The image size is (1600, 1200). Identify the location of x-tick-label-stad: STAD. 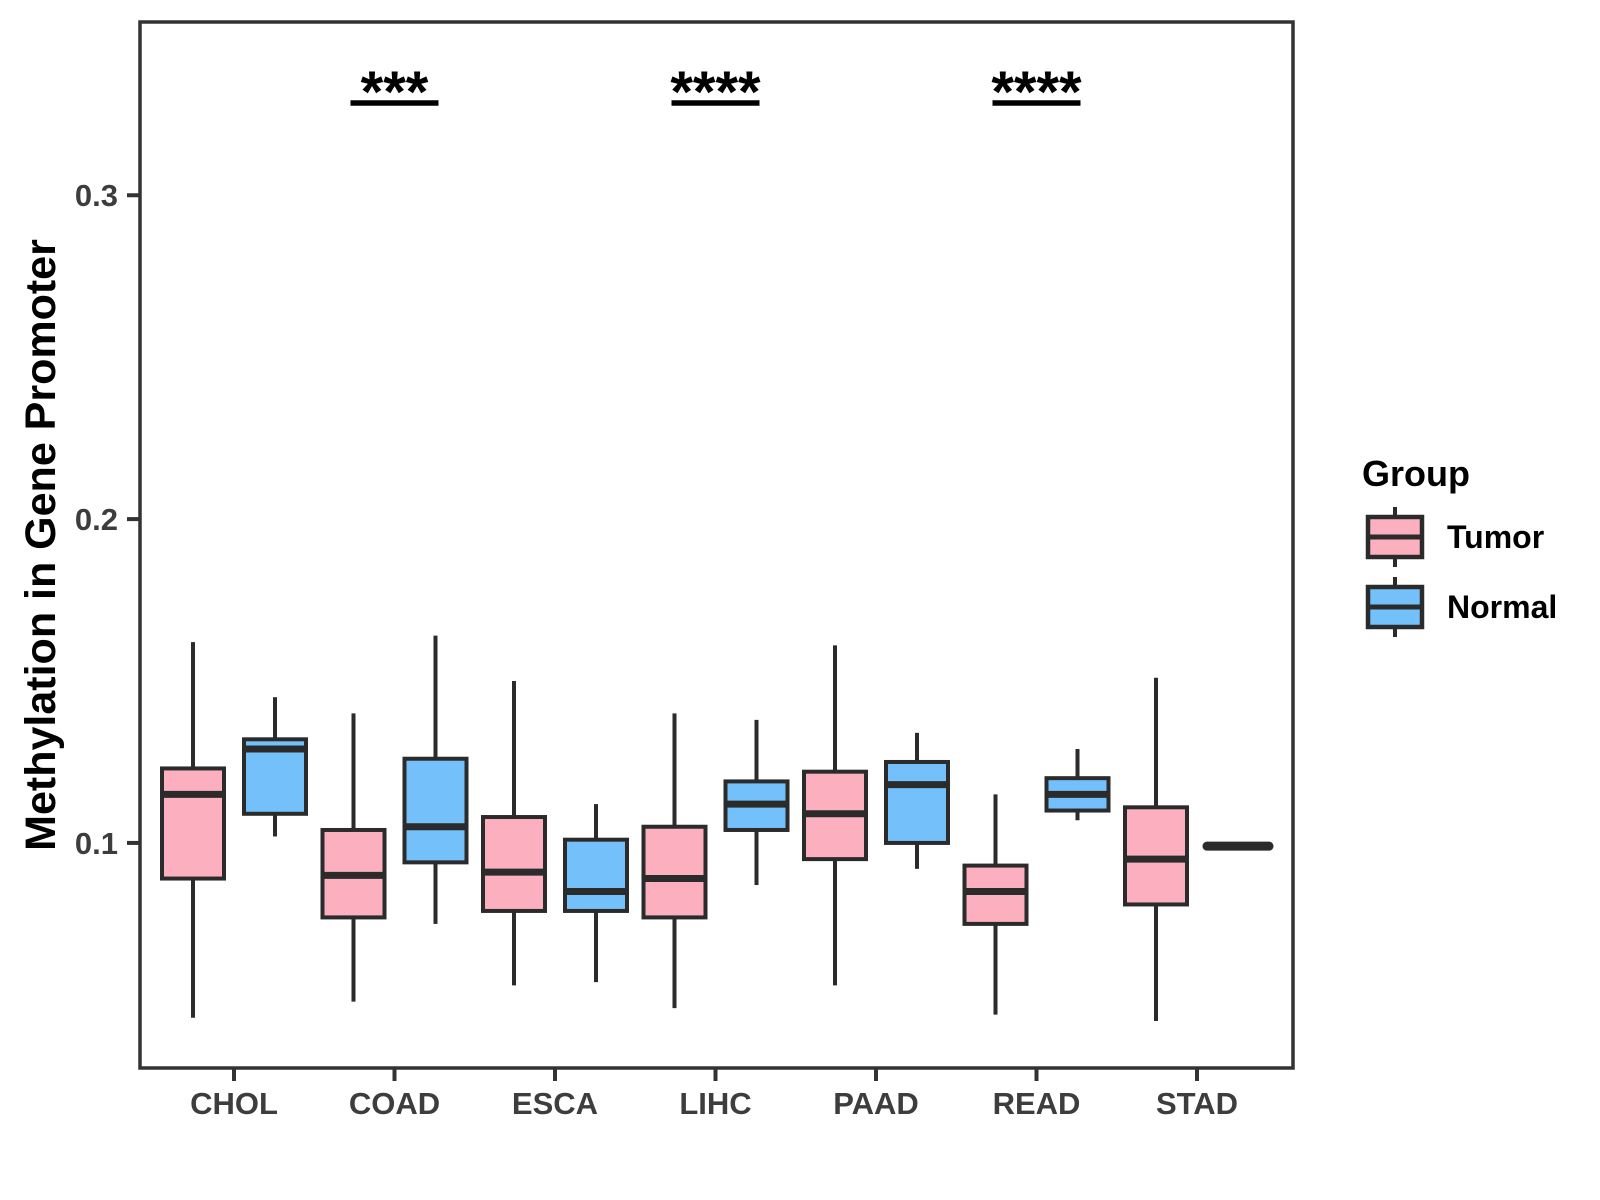
(1197, 1103).